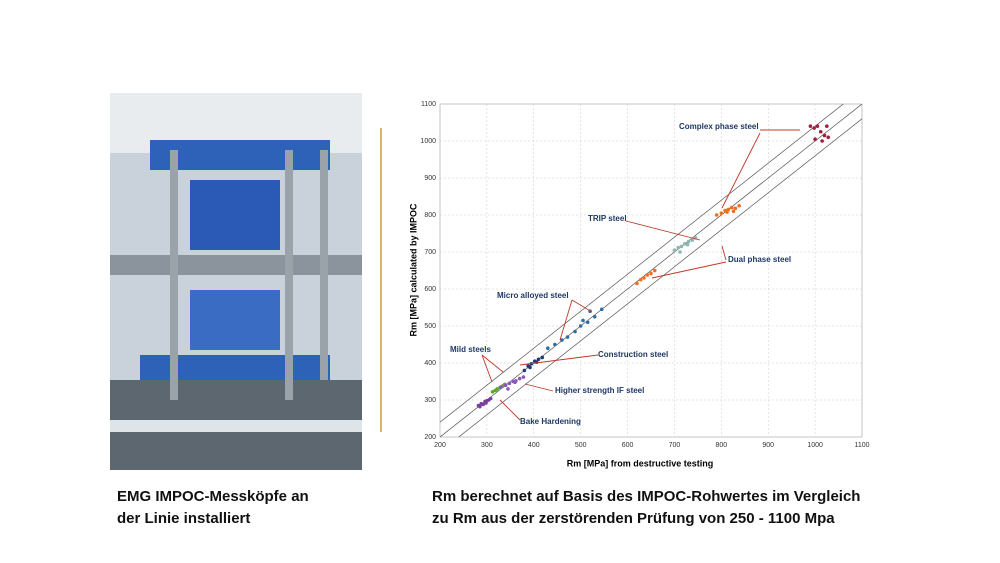  I want to click on y-tick-label: 400, so click(430, 363).